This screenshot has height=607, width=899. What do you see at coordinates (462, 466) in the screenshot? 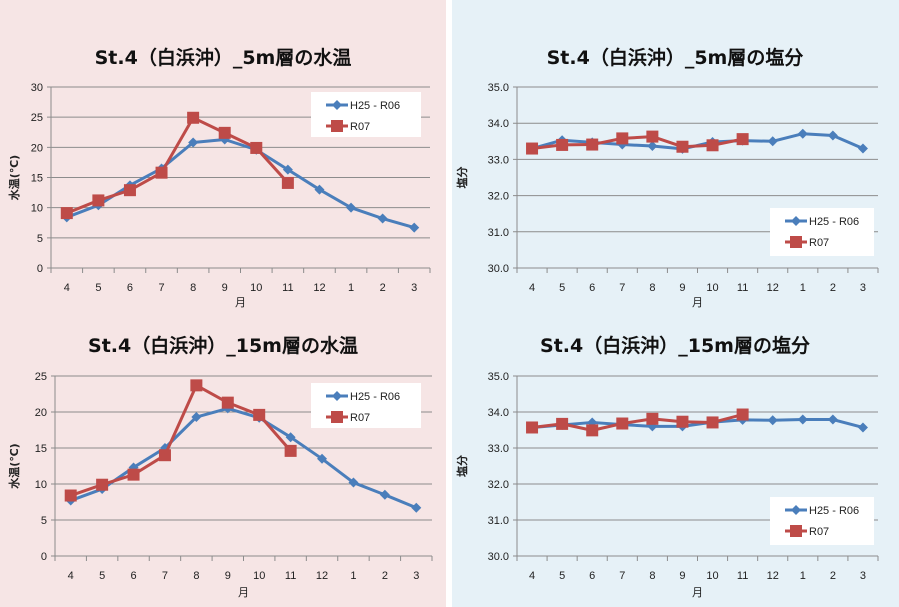
I see `y-axis-label: 塩分` at bounding box center [462, 466].